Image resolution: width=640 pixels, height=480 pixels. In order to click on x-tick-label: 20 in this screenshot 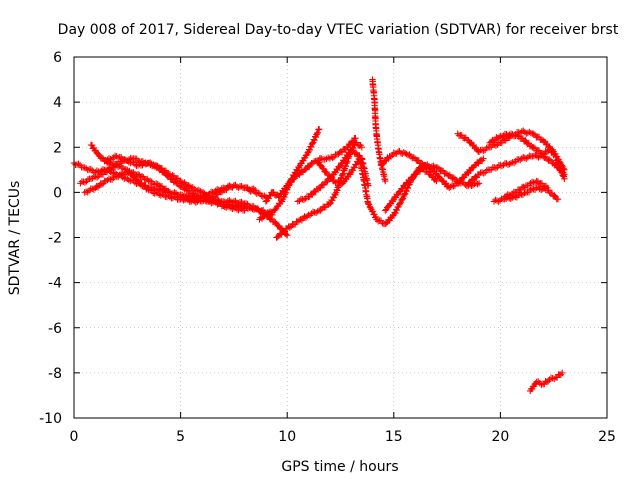, I will do `click(500, 437)`.